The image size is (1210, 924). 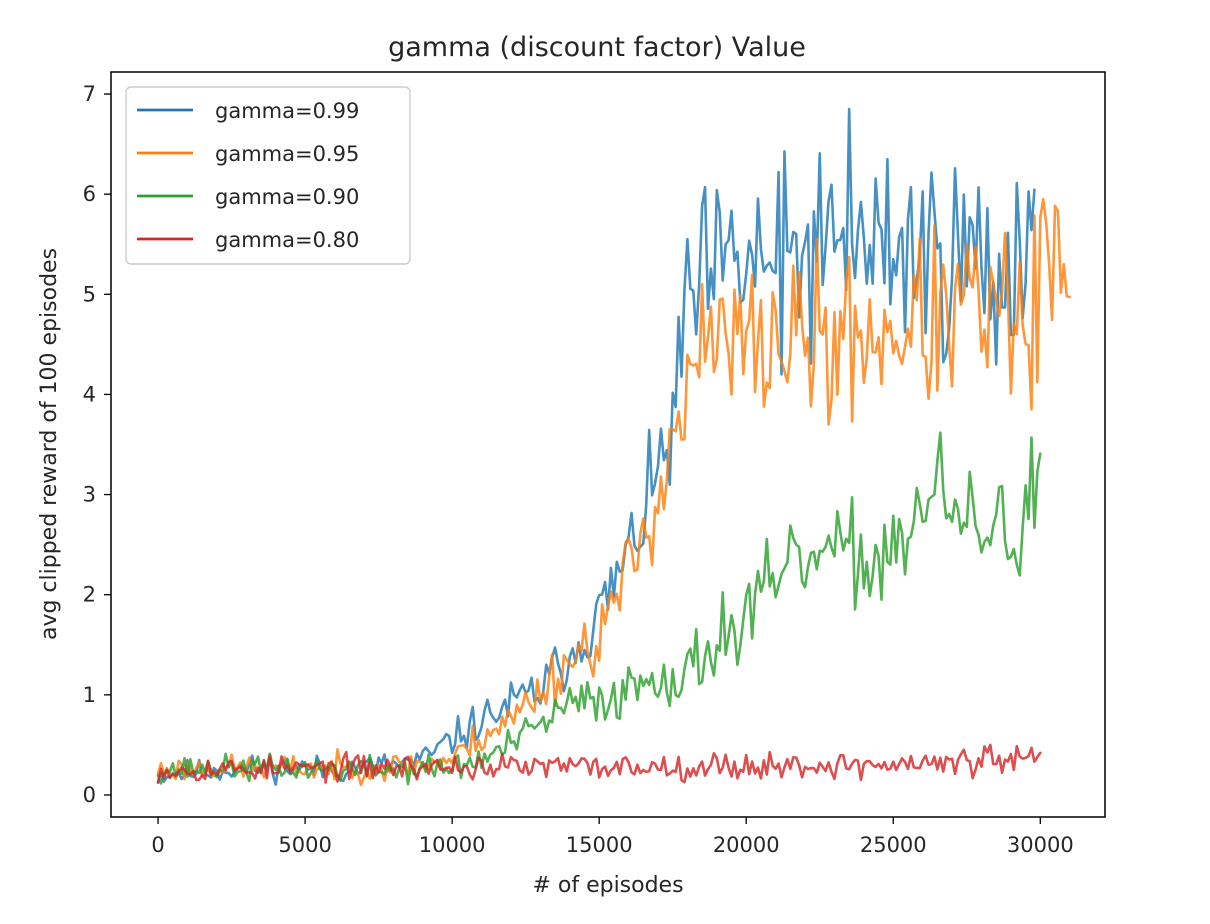 What do you see at coordinates (304, 845) in the screenshot?
I see `x-tick-label: 5000` at bounding box center [304, 845].